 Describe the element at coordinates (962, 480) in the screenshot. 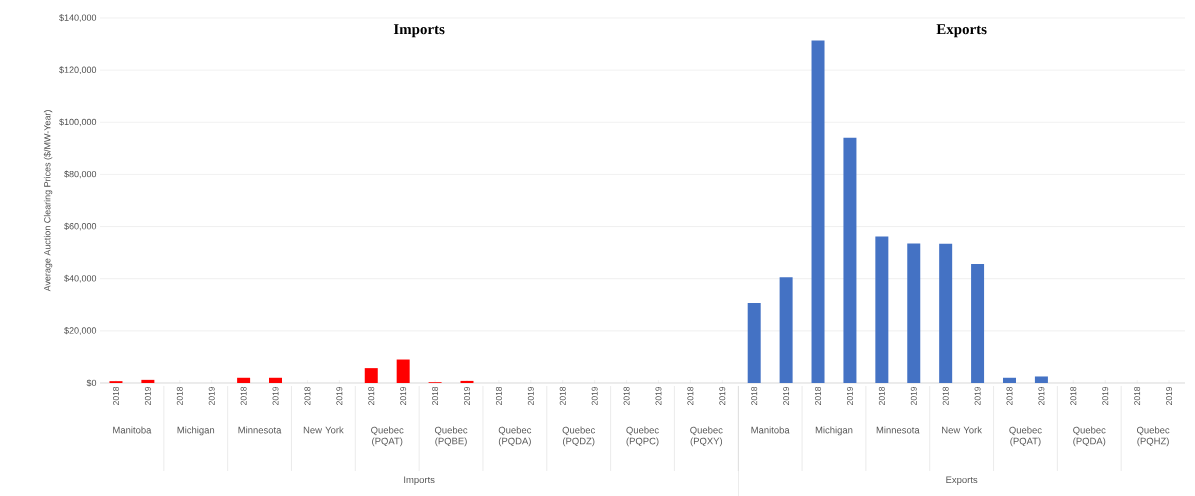

I see `text: Exports` at that location.